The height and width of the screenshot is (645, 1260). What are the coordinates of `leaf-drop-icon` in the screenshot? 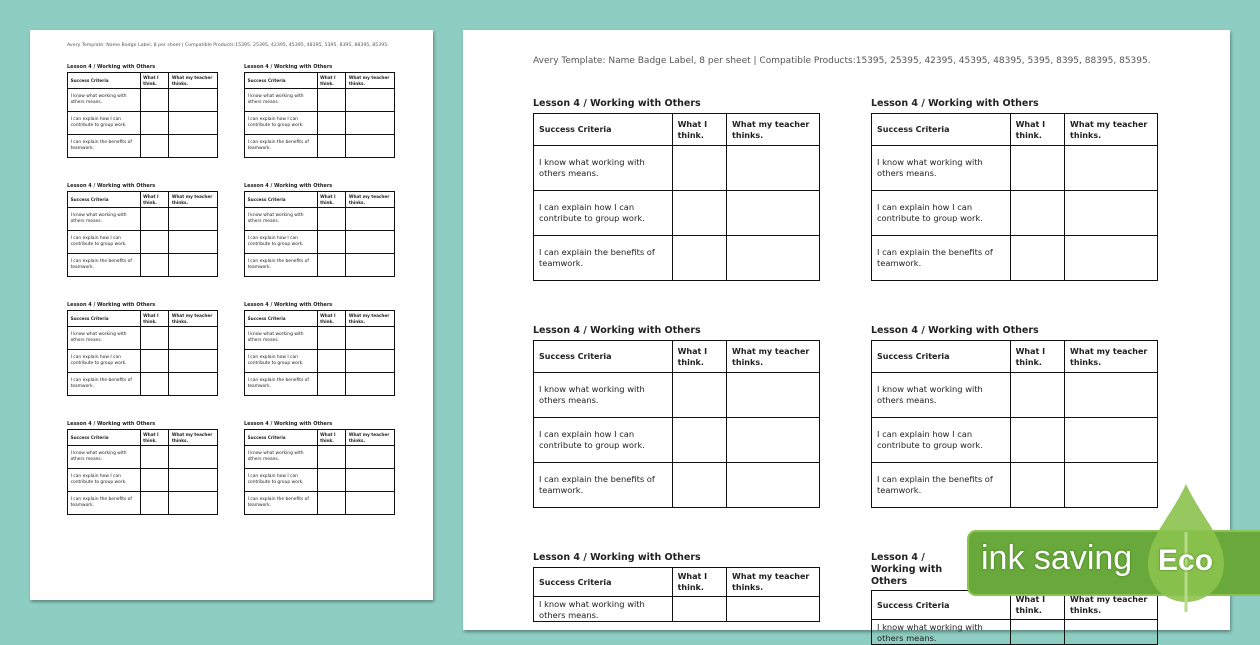 It's located at (1186, 548).